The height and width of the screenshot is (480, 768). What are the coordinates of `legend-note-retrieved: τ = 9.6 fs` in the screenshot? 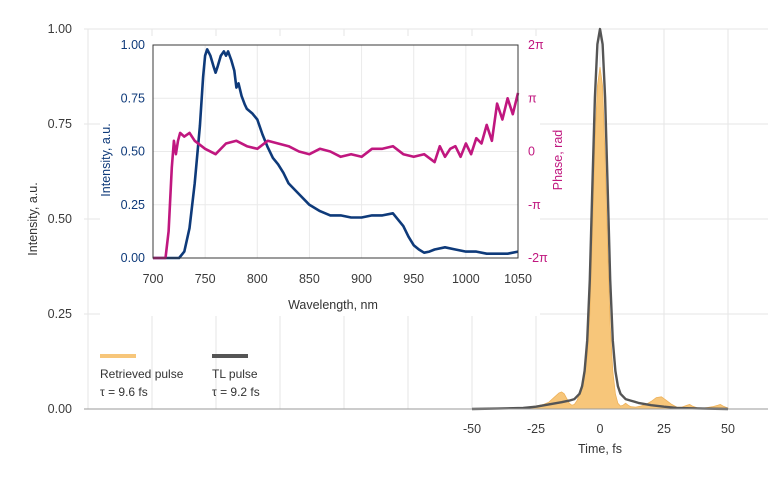 It's located at (124, 392).